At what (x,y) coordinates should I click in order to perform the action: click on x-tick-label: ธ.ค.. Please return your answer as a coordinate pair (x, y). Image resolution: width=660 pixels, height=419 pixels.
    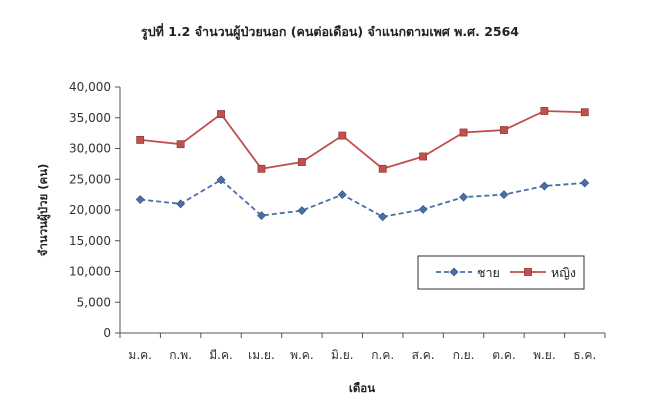
    Looking at the image, I should click on (584, 355).